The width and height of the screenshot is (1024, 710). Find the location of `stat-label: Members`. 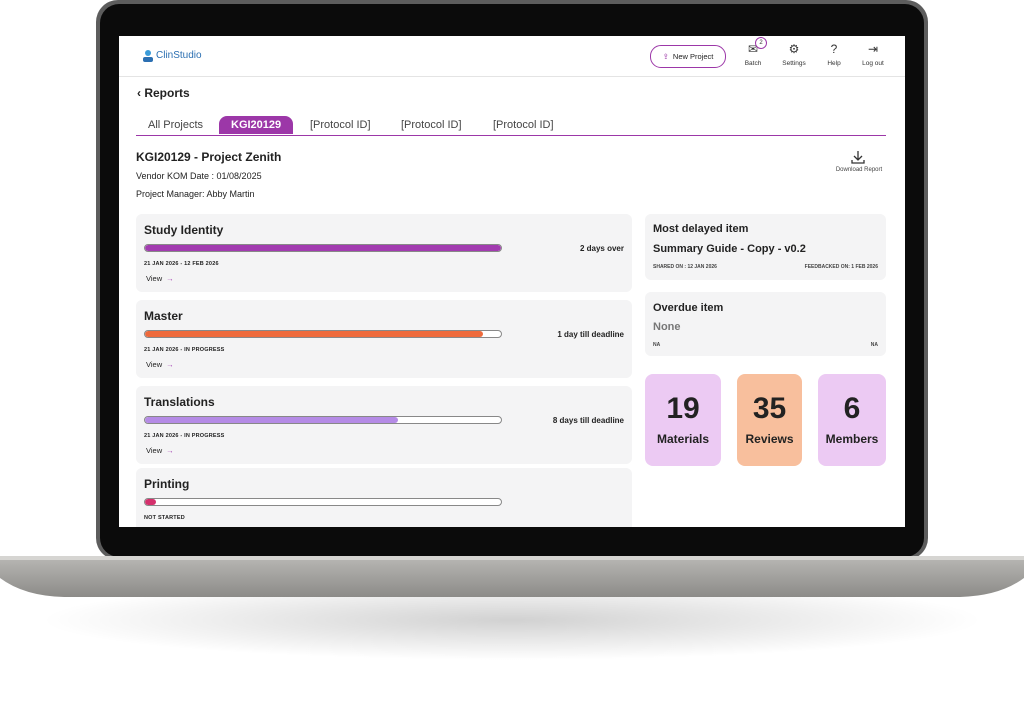

stat-label: Members is located at coordinates (852, 439).